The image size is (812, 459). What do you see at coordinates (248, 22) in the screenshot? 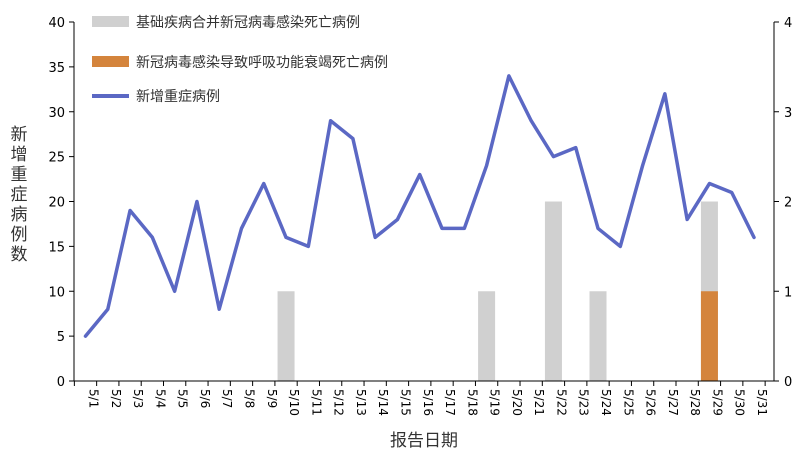
I see `legend-label-underlying-death: 基础疾病合并新冠病毒感染死亡病例` at bounding box center [248, 22].